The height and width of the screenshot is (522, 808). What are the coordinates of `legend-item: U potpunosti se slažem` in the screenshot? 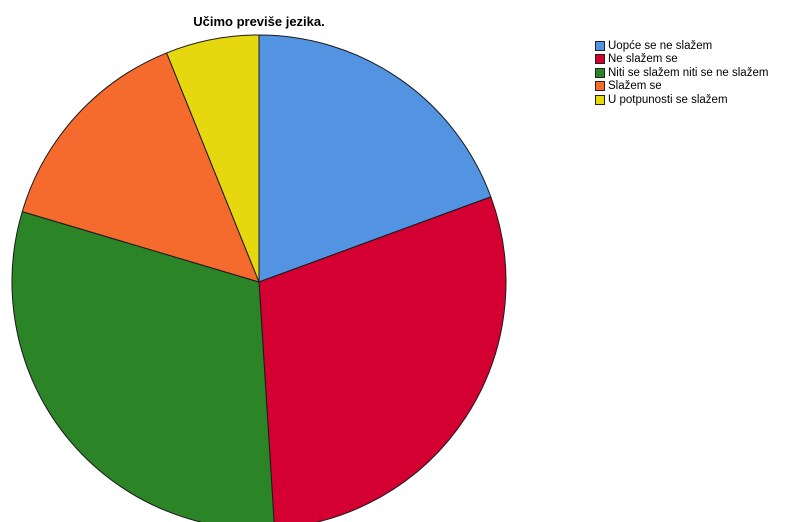 It's located at (681, 100).